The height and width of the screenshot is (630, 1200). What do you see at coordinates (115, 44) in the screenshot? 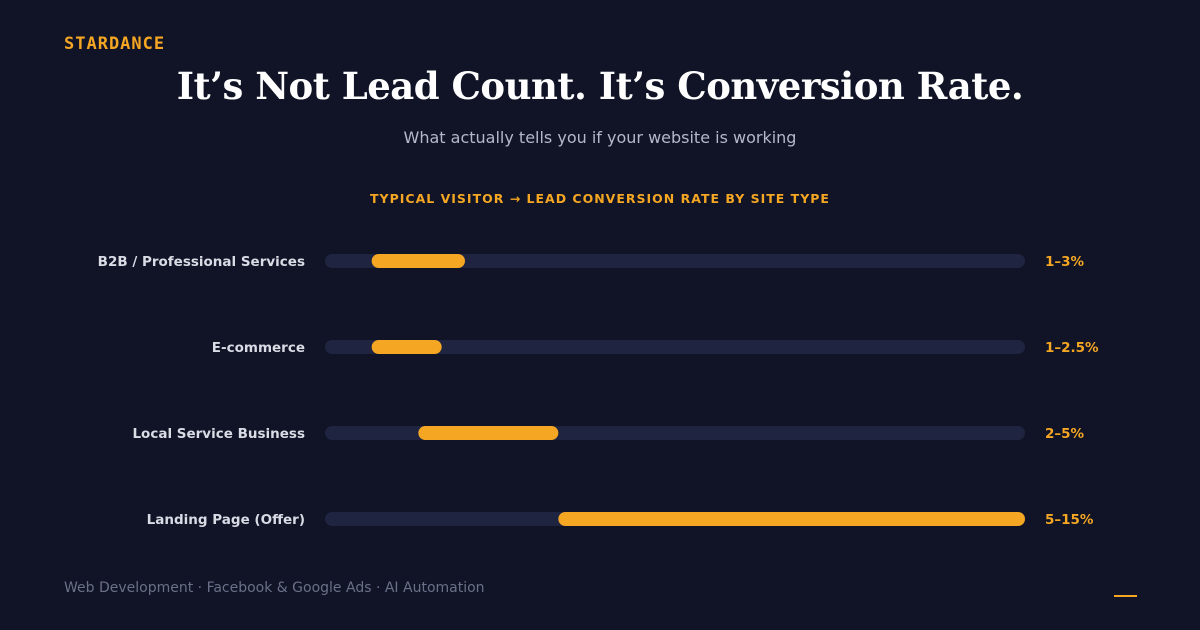
I see `brand-logo: STARDANCE` at bounding box center [115, 44].